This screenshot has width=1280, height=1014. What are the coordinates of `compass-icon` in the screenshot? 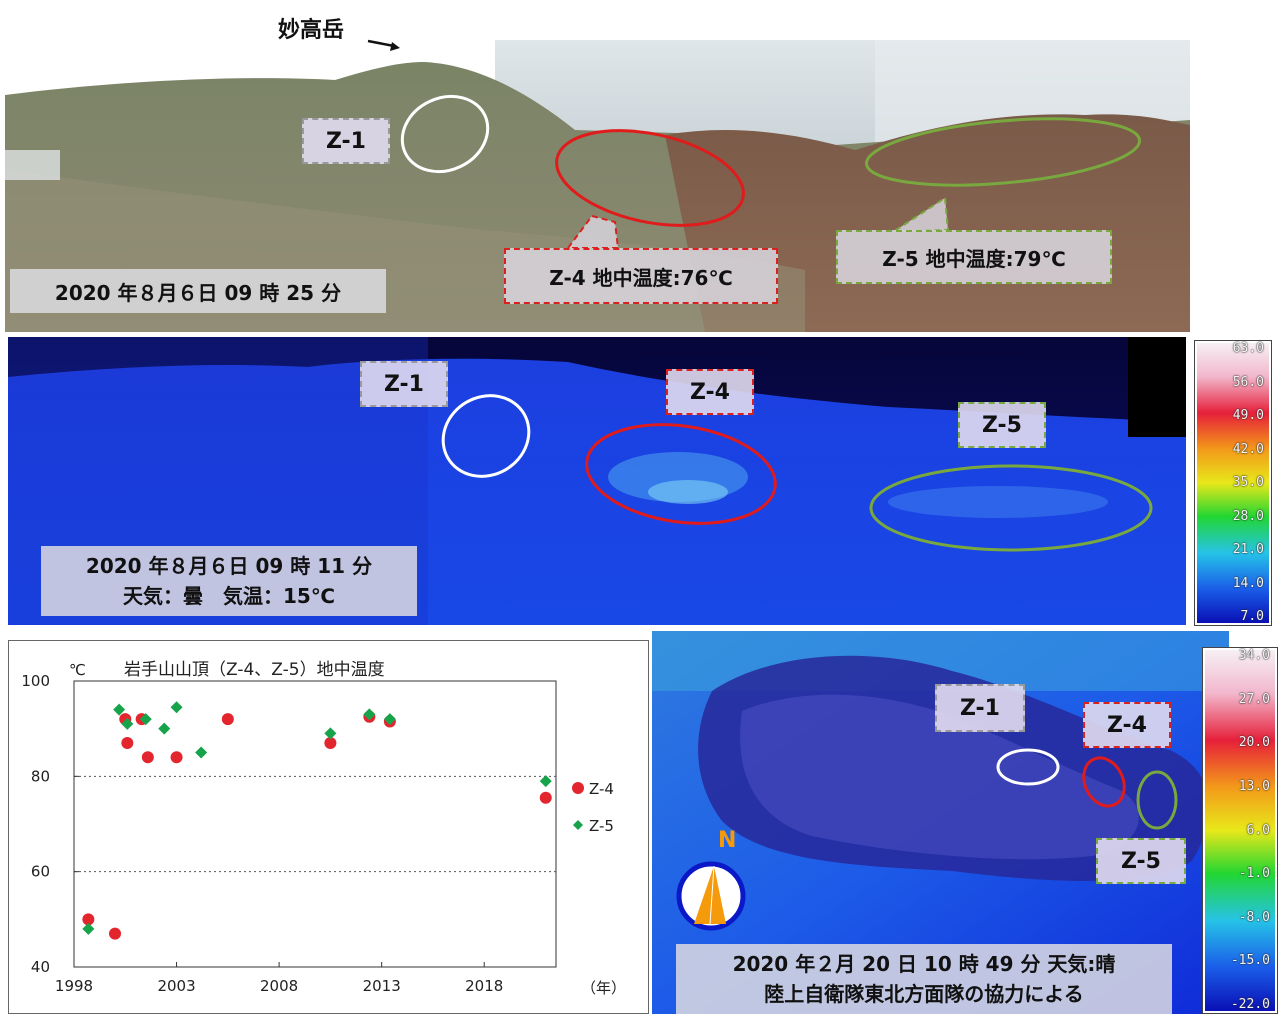 It's located at (711, 896).